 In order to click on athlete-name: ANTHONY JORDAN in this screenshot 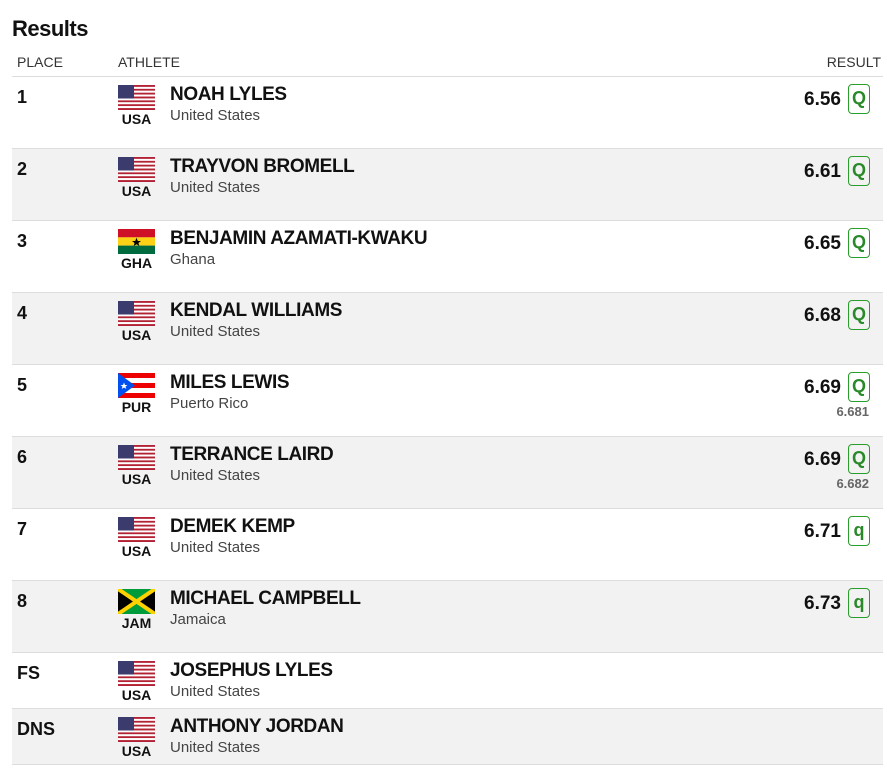, I will do `click(257, 726)`.